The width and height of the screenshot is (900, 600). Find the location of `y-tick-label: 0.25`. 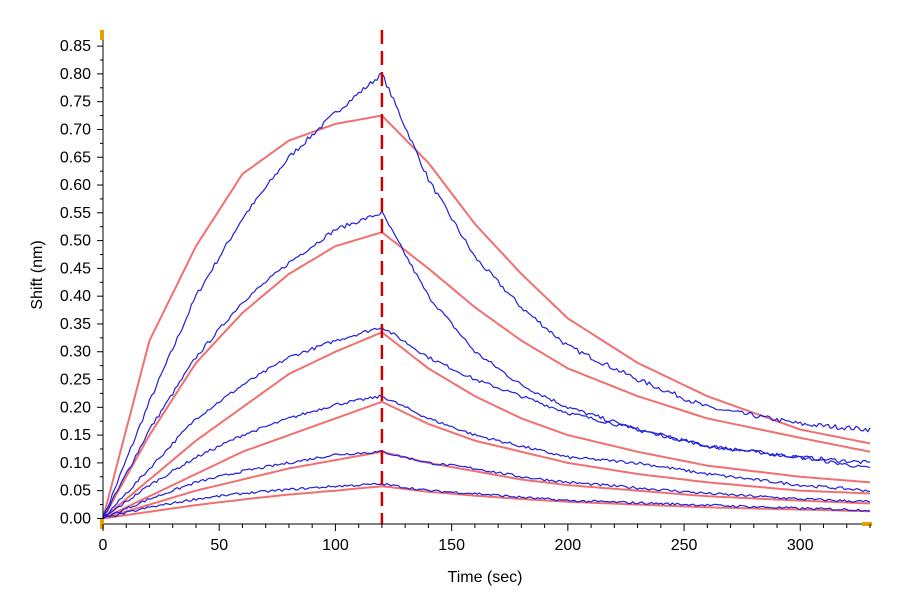

y-tick-label: 0.25 is located at coordinates (75, 380).